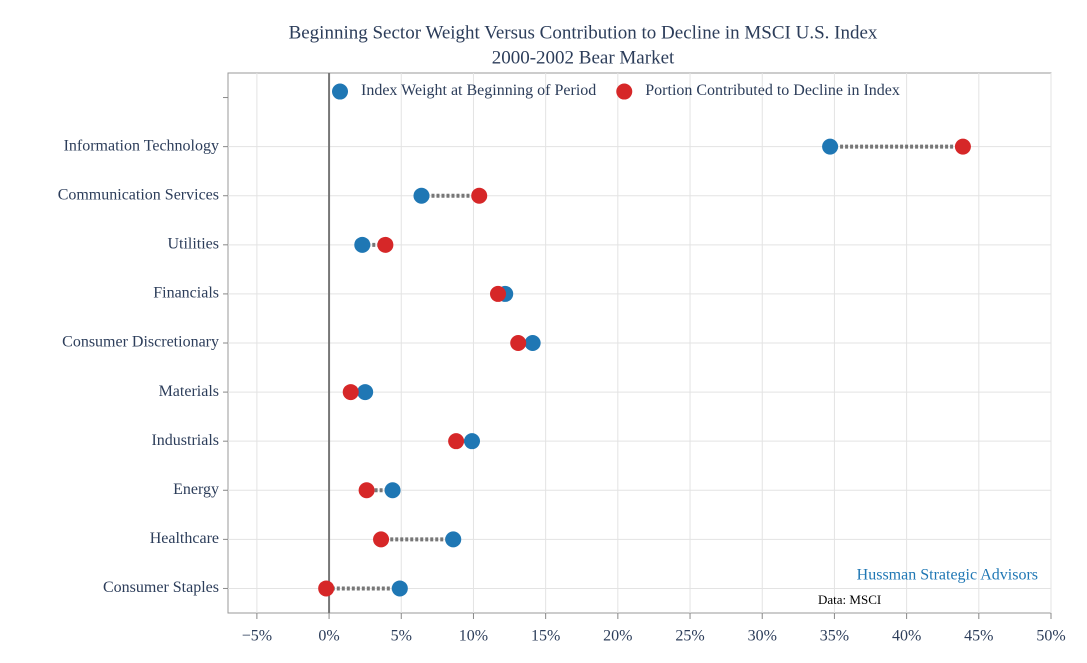 The width and height of the screenshot is (1087, 663). I want to click on x-tick-label: −5%, so click(257, 636).